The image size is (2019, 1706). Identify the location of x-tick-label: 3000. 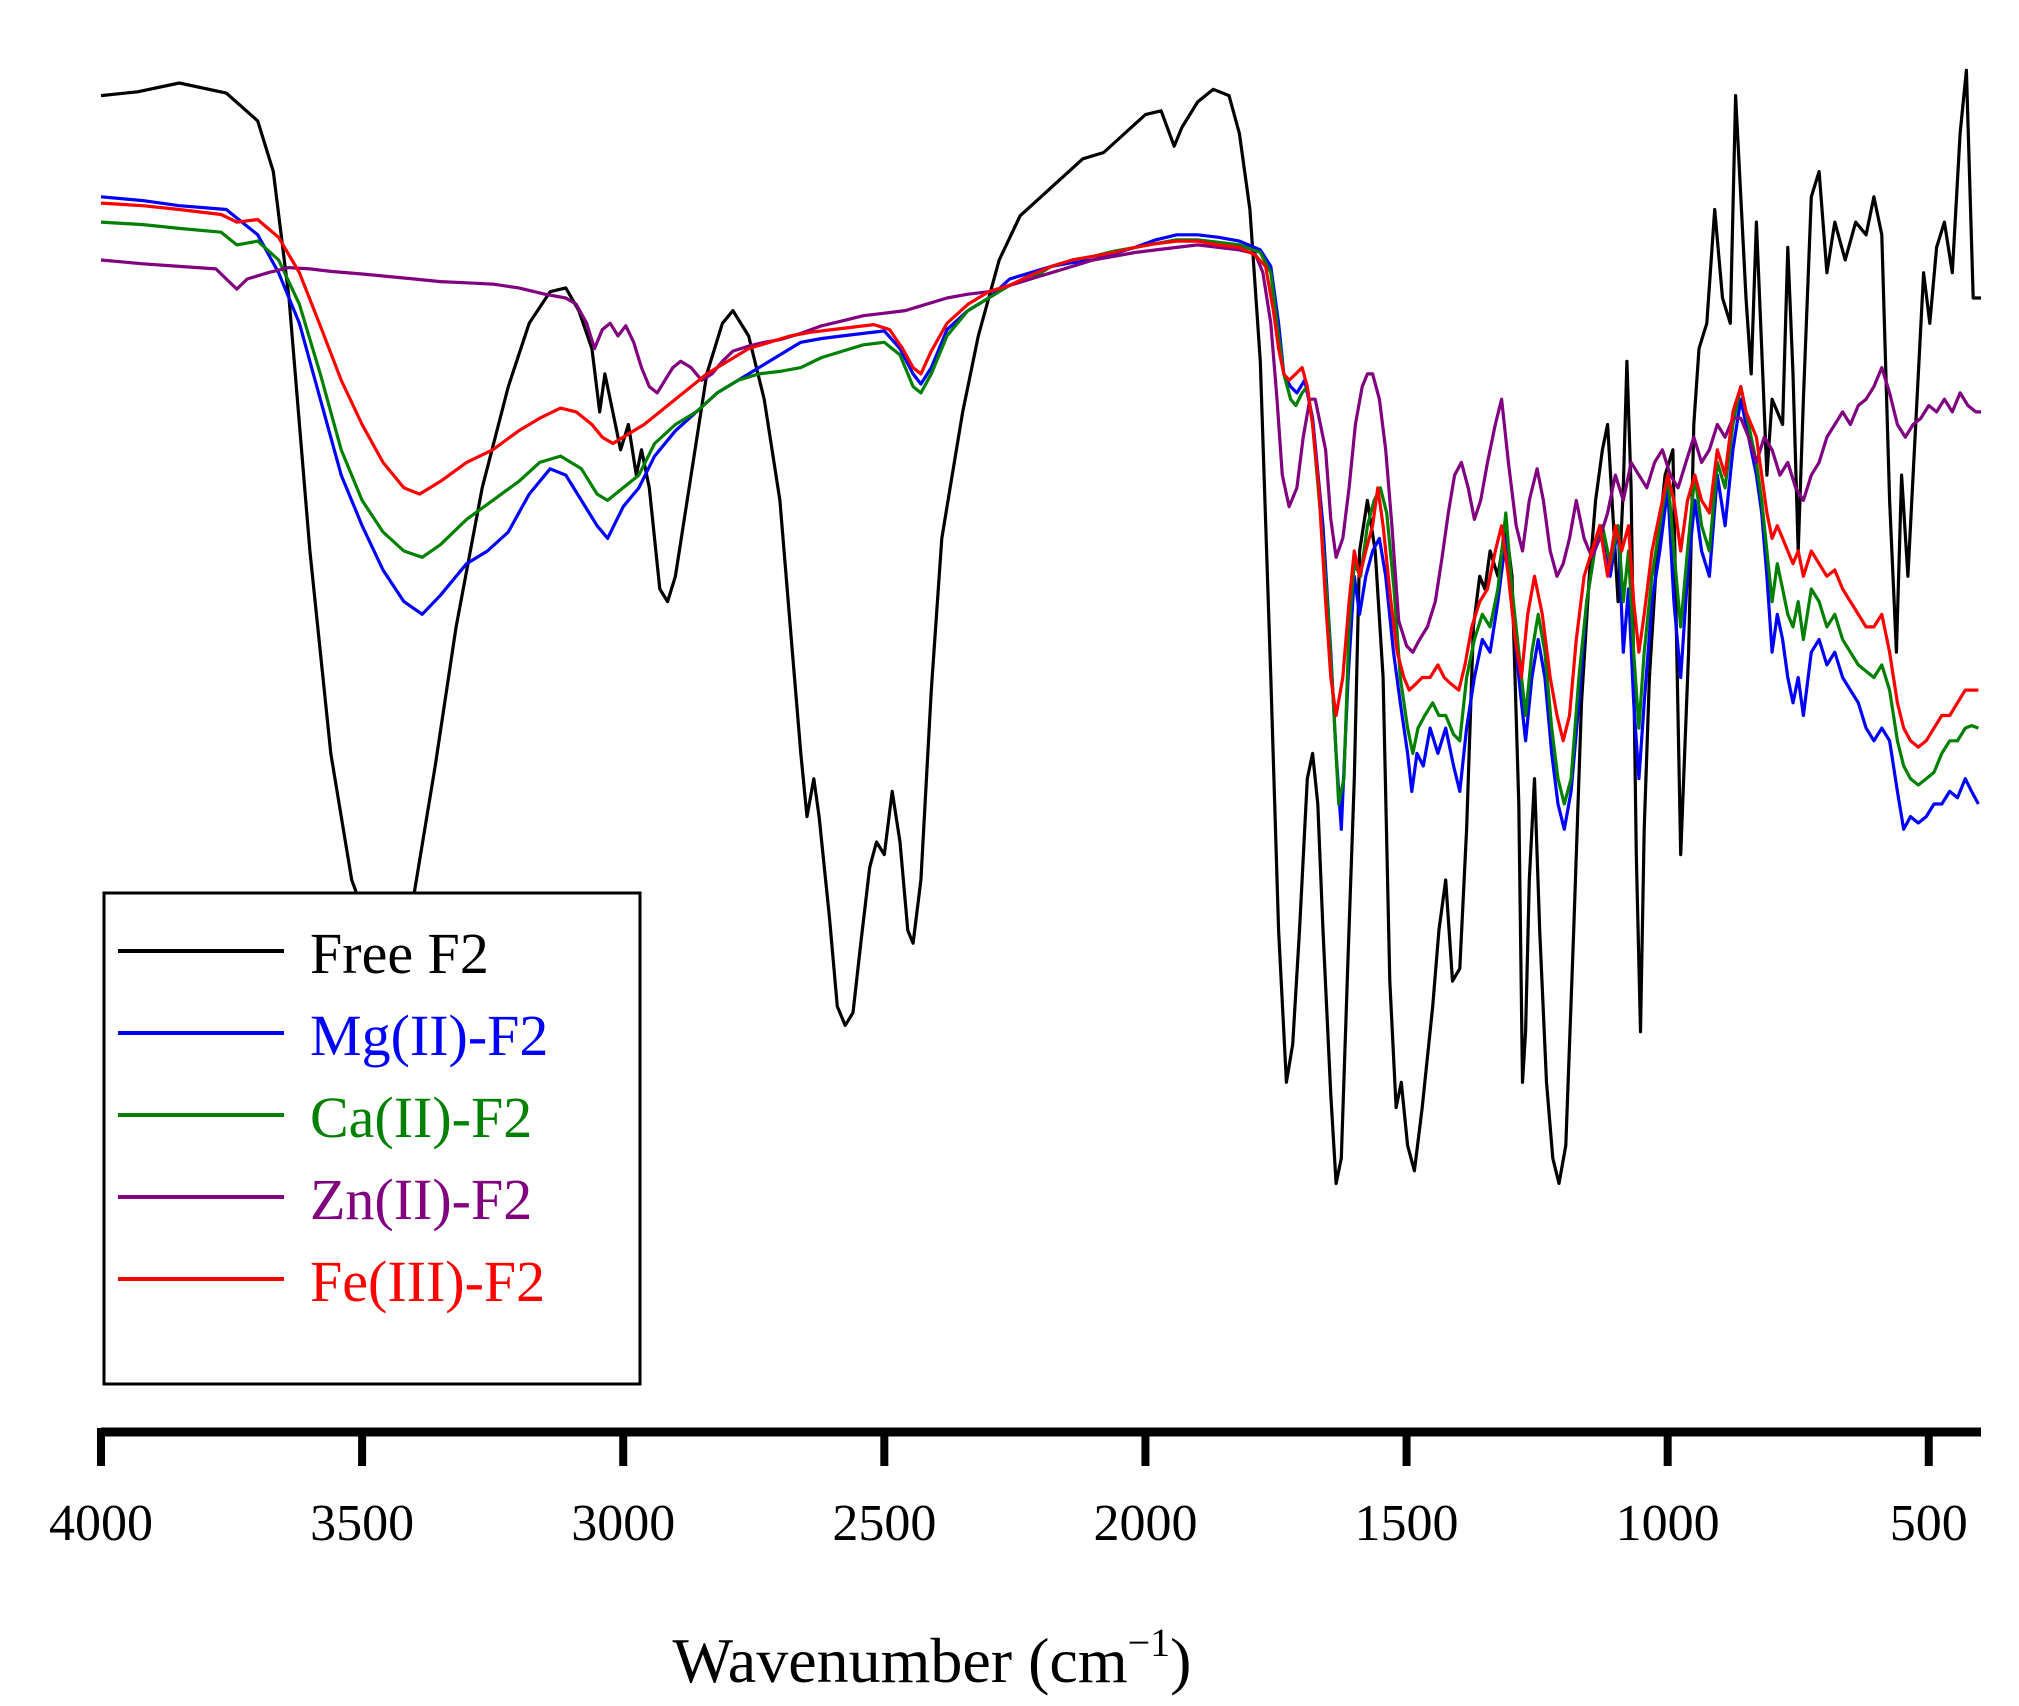
(623, 1523).